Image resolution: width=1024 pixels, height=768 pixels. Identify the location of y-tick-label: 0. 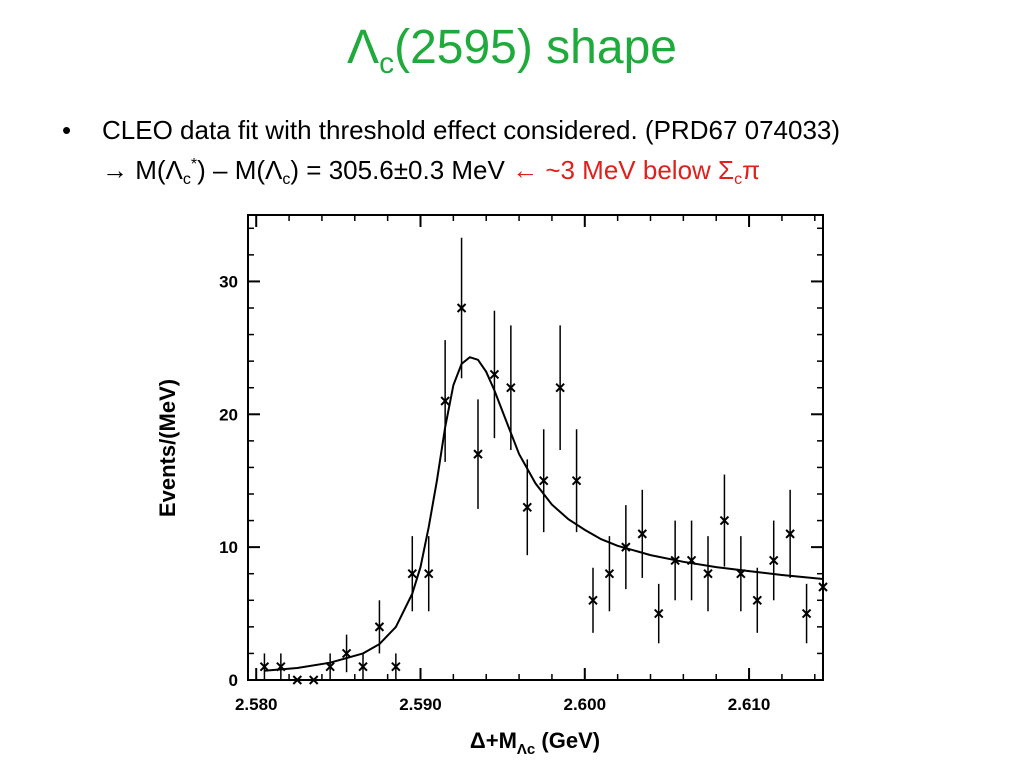
(233, 680).